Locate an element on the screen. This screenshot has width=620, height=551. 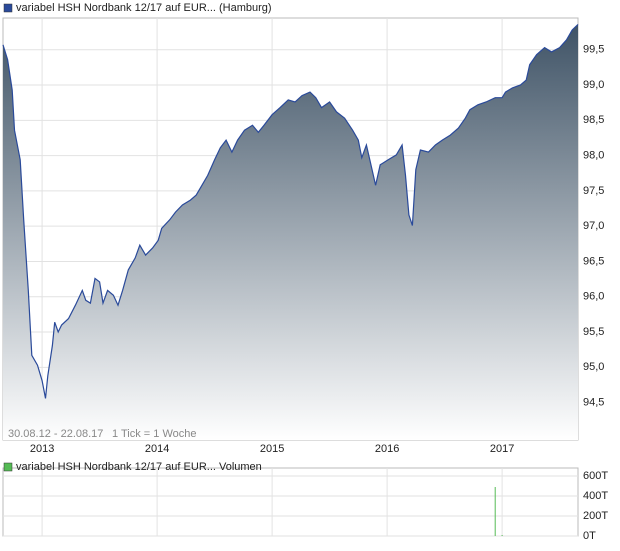
y-tick-label: 98,5 is located at coordinates (593, 120).